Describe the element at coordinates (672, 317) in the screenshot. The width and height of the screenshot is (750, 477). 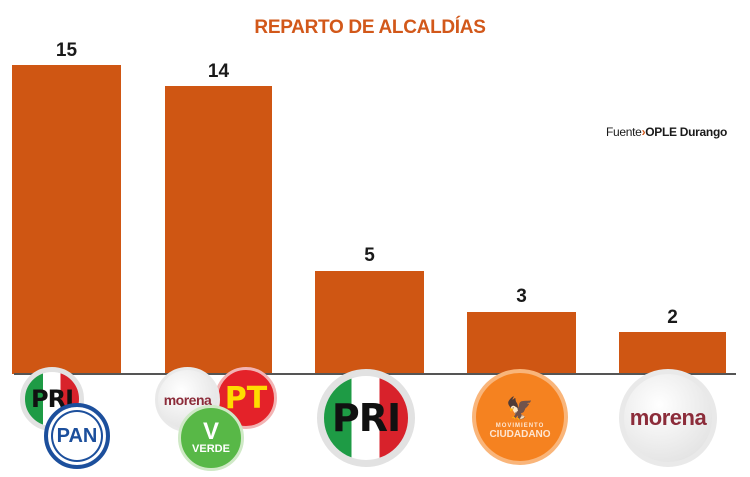
I see `value-label: 2` at that location.